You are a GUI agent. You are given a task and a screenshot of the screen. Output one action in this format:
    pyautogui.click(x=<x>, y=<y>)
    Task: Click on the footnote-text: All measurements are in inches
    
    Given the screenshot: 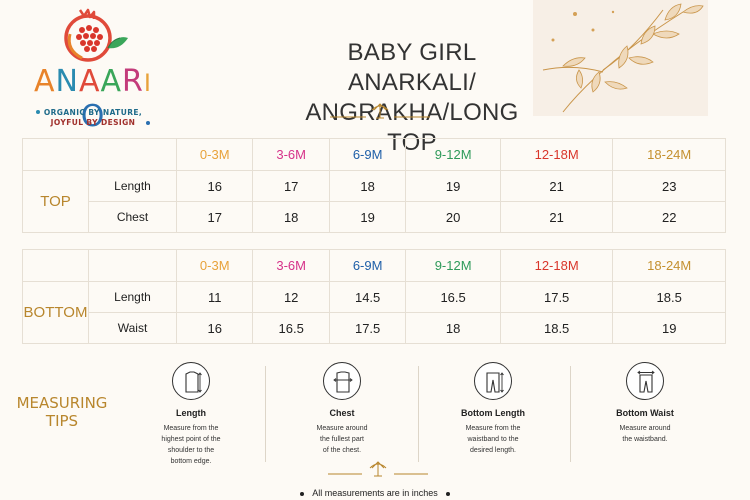 What is the action you would take?
    pyautogui.click(x=375, y=493)
    